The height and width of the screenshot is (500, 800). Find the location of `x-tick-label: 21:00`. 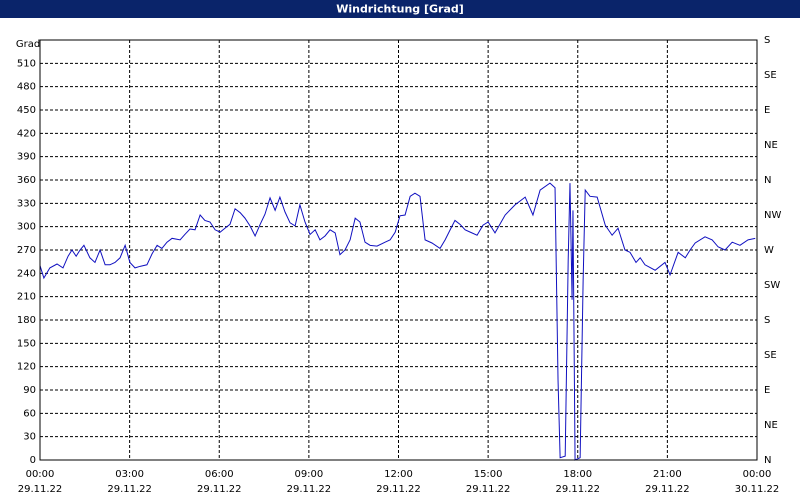

x-tick-label: 21:00 is located at coordinates (667, 474).